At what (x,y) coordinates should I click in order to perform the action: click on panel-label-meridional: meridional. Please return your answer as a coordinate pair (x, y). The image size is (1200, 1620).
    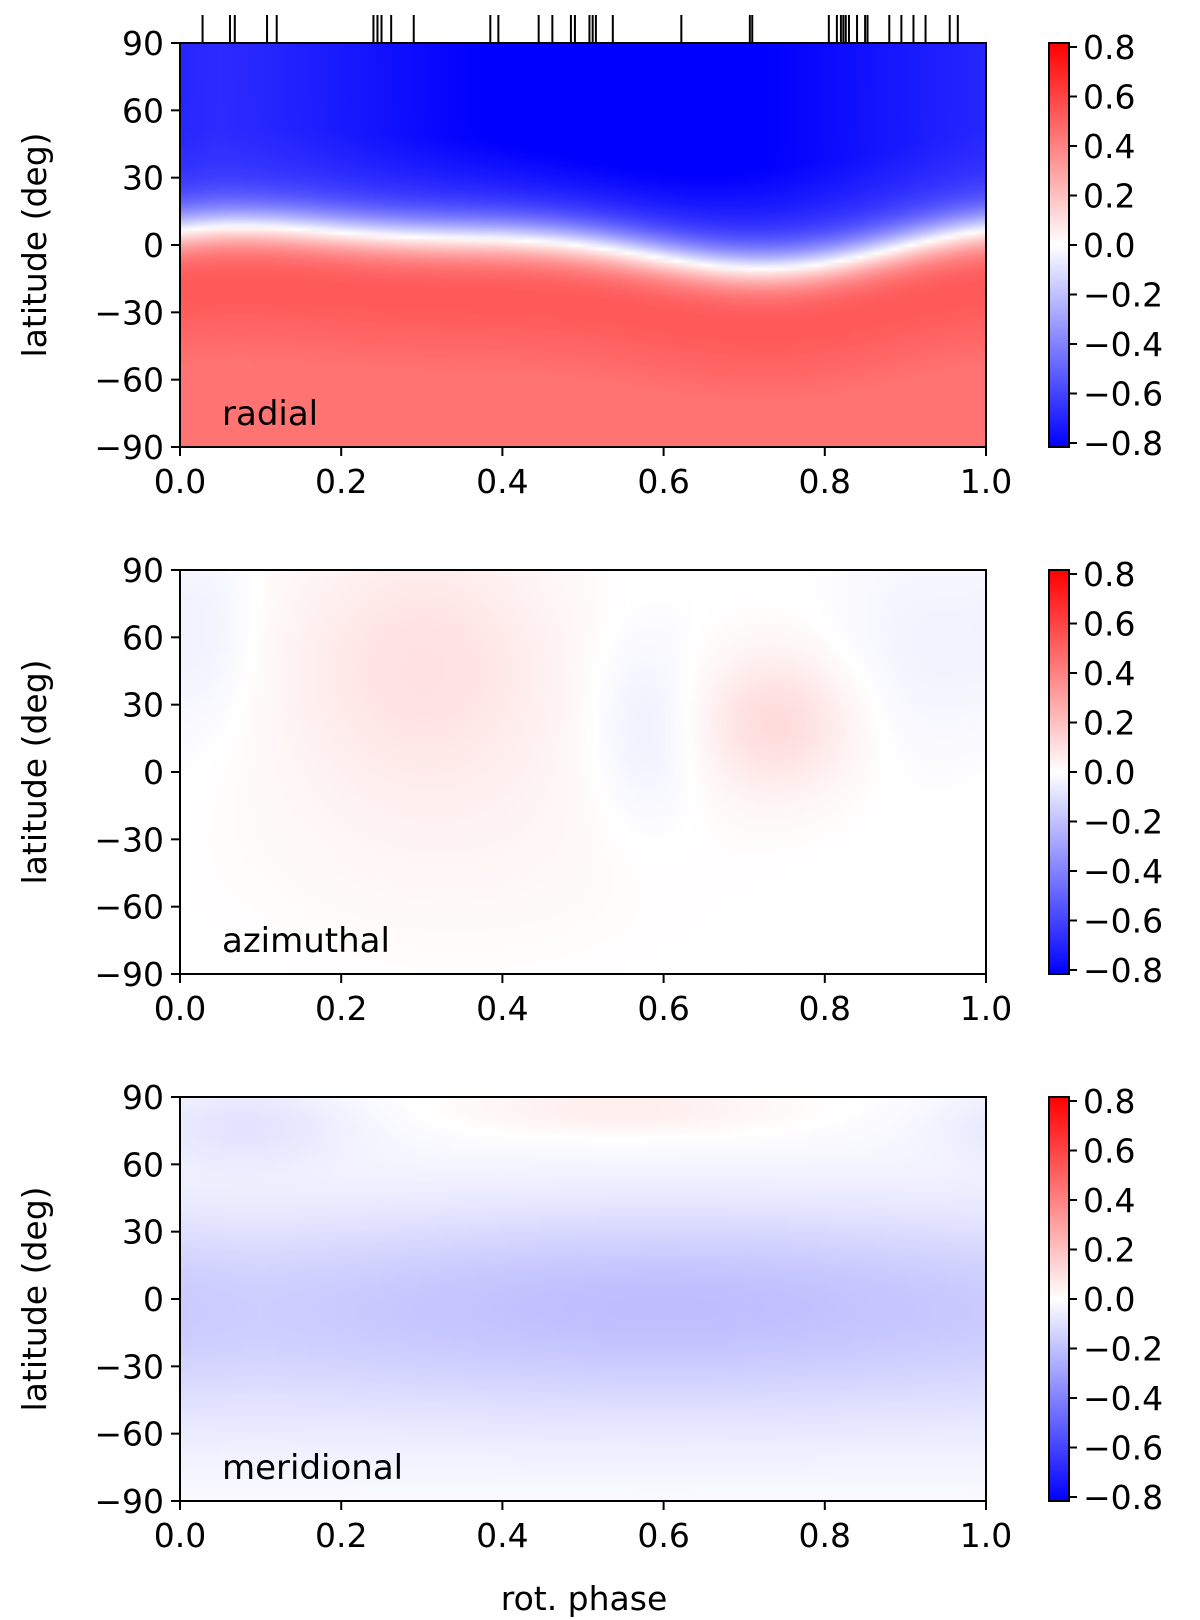
    Looking at the image, I should click on (312, 1468).